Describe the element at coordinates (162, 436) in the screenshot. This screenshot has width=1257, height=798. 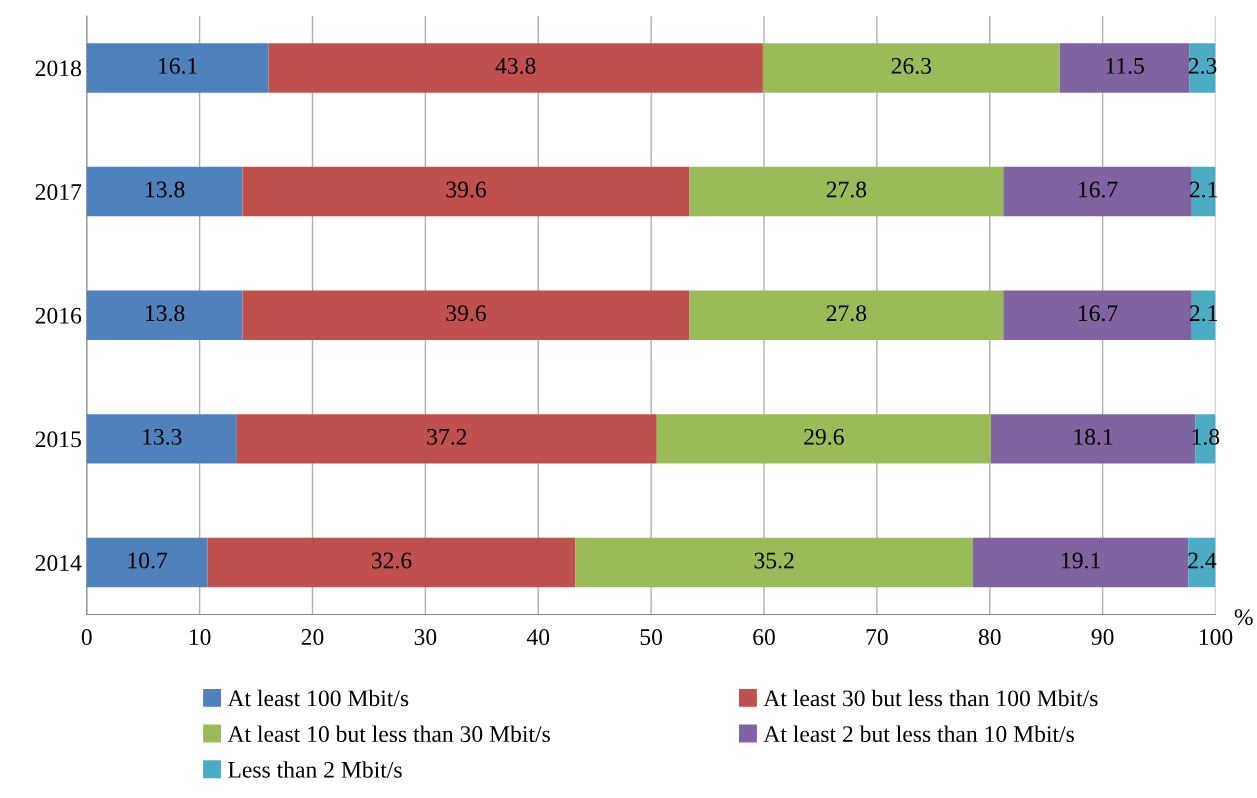
I see `data-label: 13.3` at that location.